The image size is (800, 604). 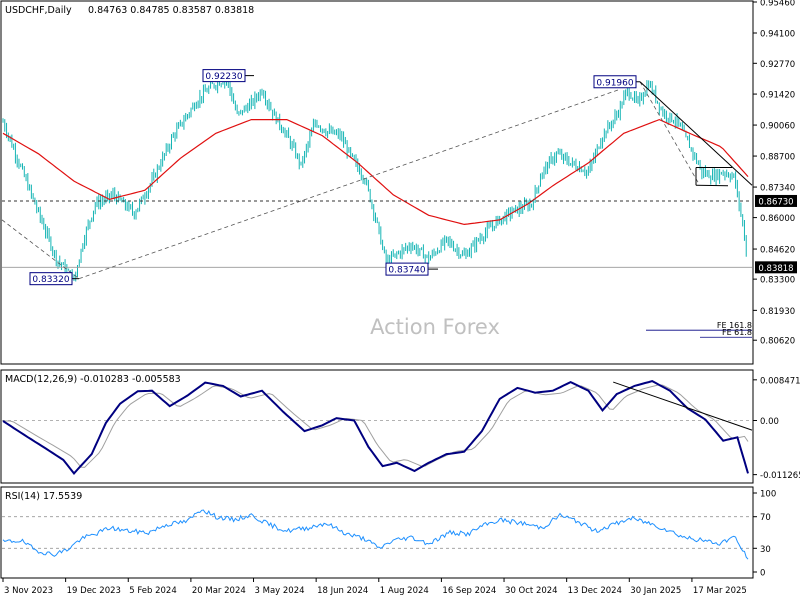 I want to click on price-tick-label: 0.83300, so click(x=777, y=281).